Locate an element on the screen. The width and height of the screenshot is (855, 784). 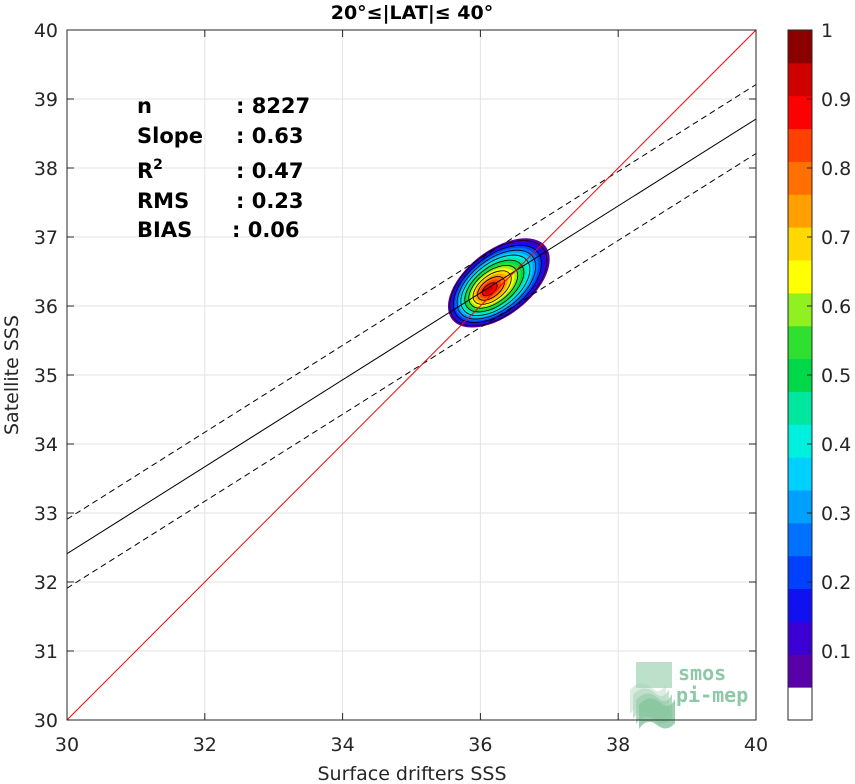
x-tick-label: 34 is located at coordinates (343, 745).